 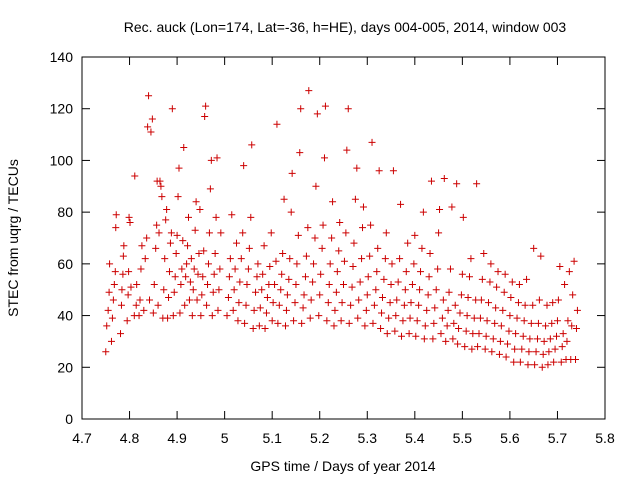 I want to click on x-tick-label: 5.2, so click(x=320, y=438).